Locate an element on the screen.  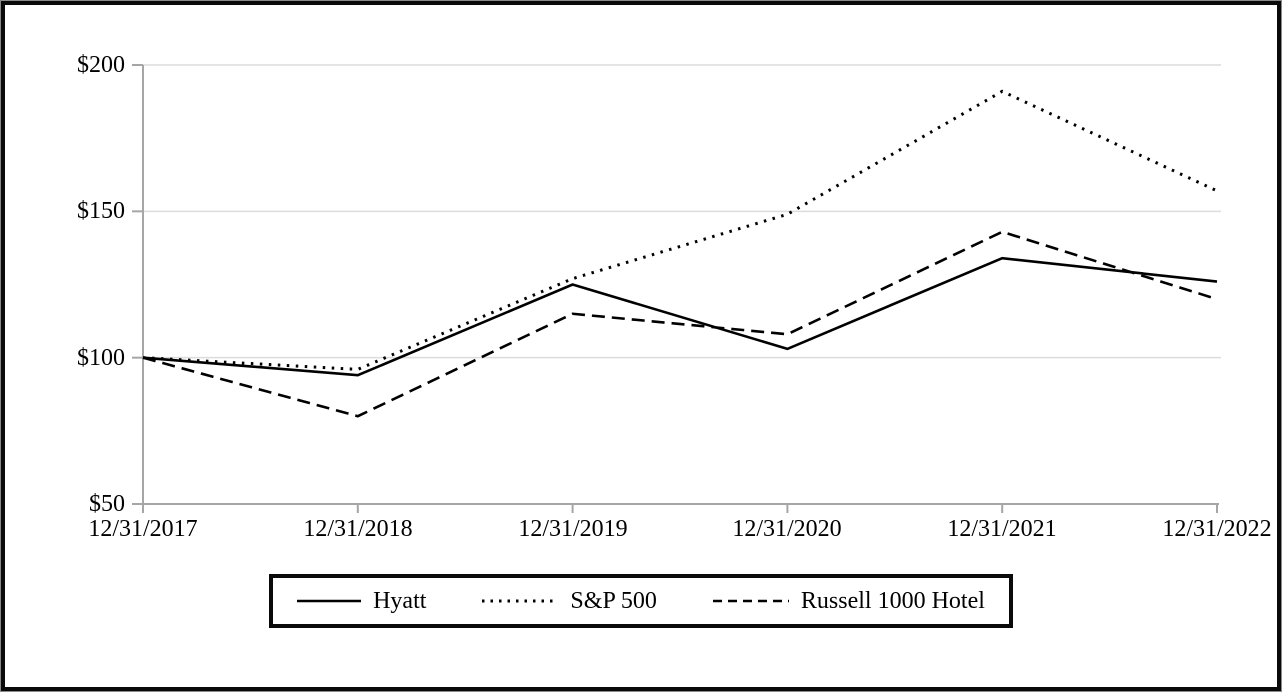
x-axis-label-2019: 12/31/2019 is located at coordinates (573, 529).